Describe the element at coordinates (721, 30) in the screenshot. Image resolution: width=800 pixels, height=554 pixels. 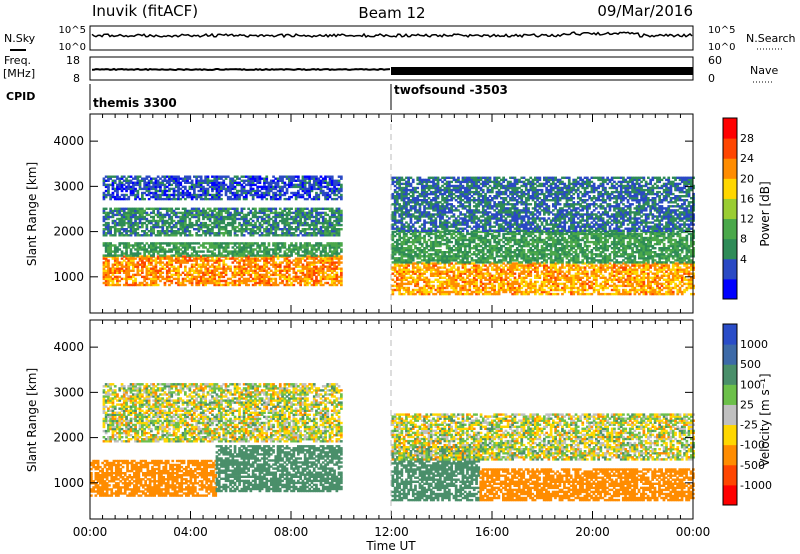
I see `noise-tick-right-high: 10^5` at that location.